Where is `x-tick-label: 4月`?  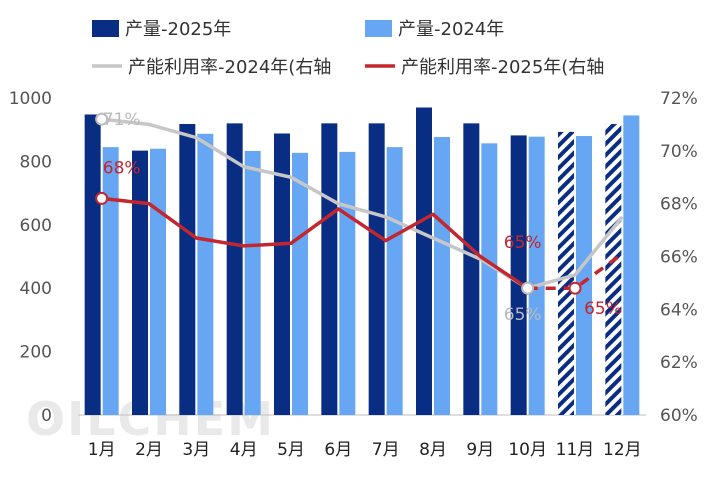 x-tick-label: 4月 is located at coordinates (244, 450).